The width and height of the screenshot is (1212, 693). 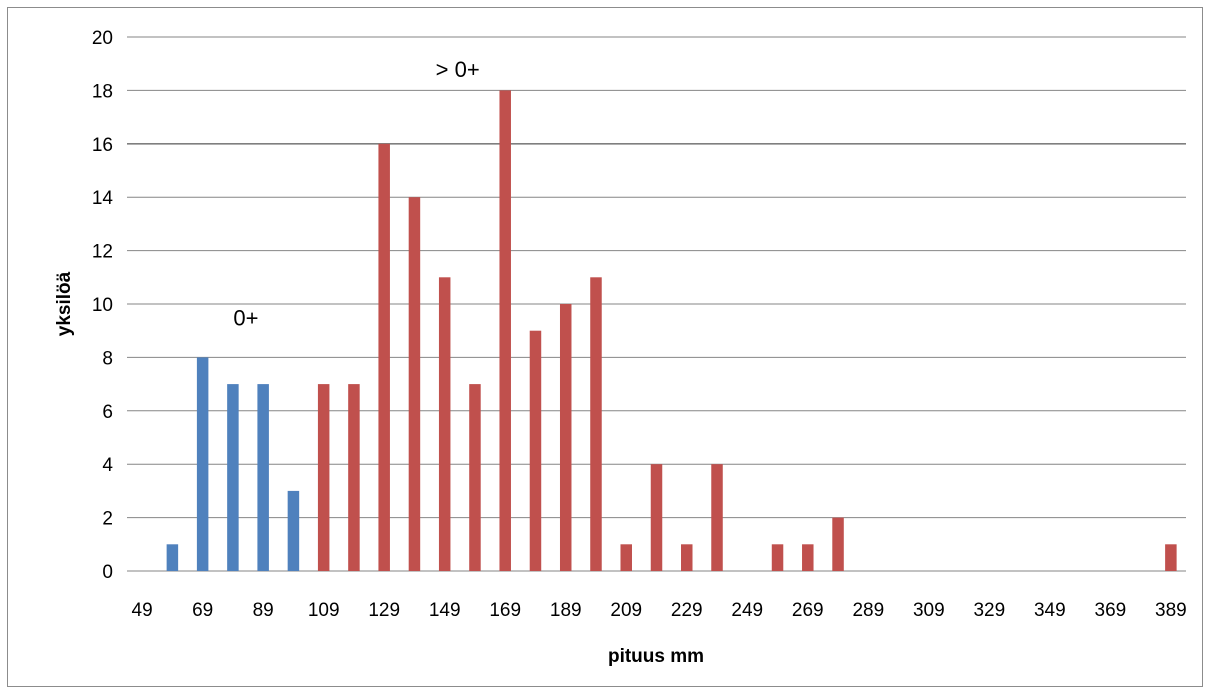 What do you see at coordinates (64, 303) in the screenshot?
I see `y-axis-title: yksilöä` at bounding box center [64, 303].